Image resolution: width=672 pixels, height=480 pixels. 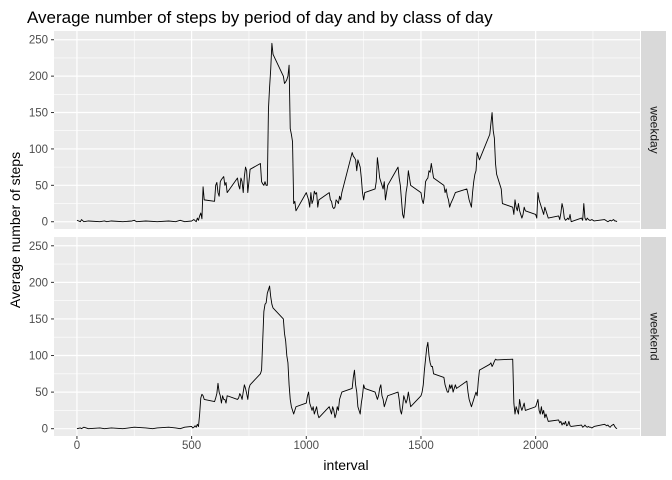 What do you see at coordinates (421, 446) in the screenshot?
I see `x-tick-label: 1500` at bounding box center [421, 446].